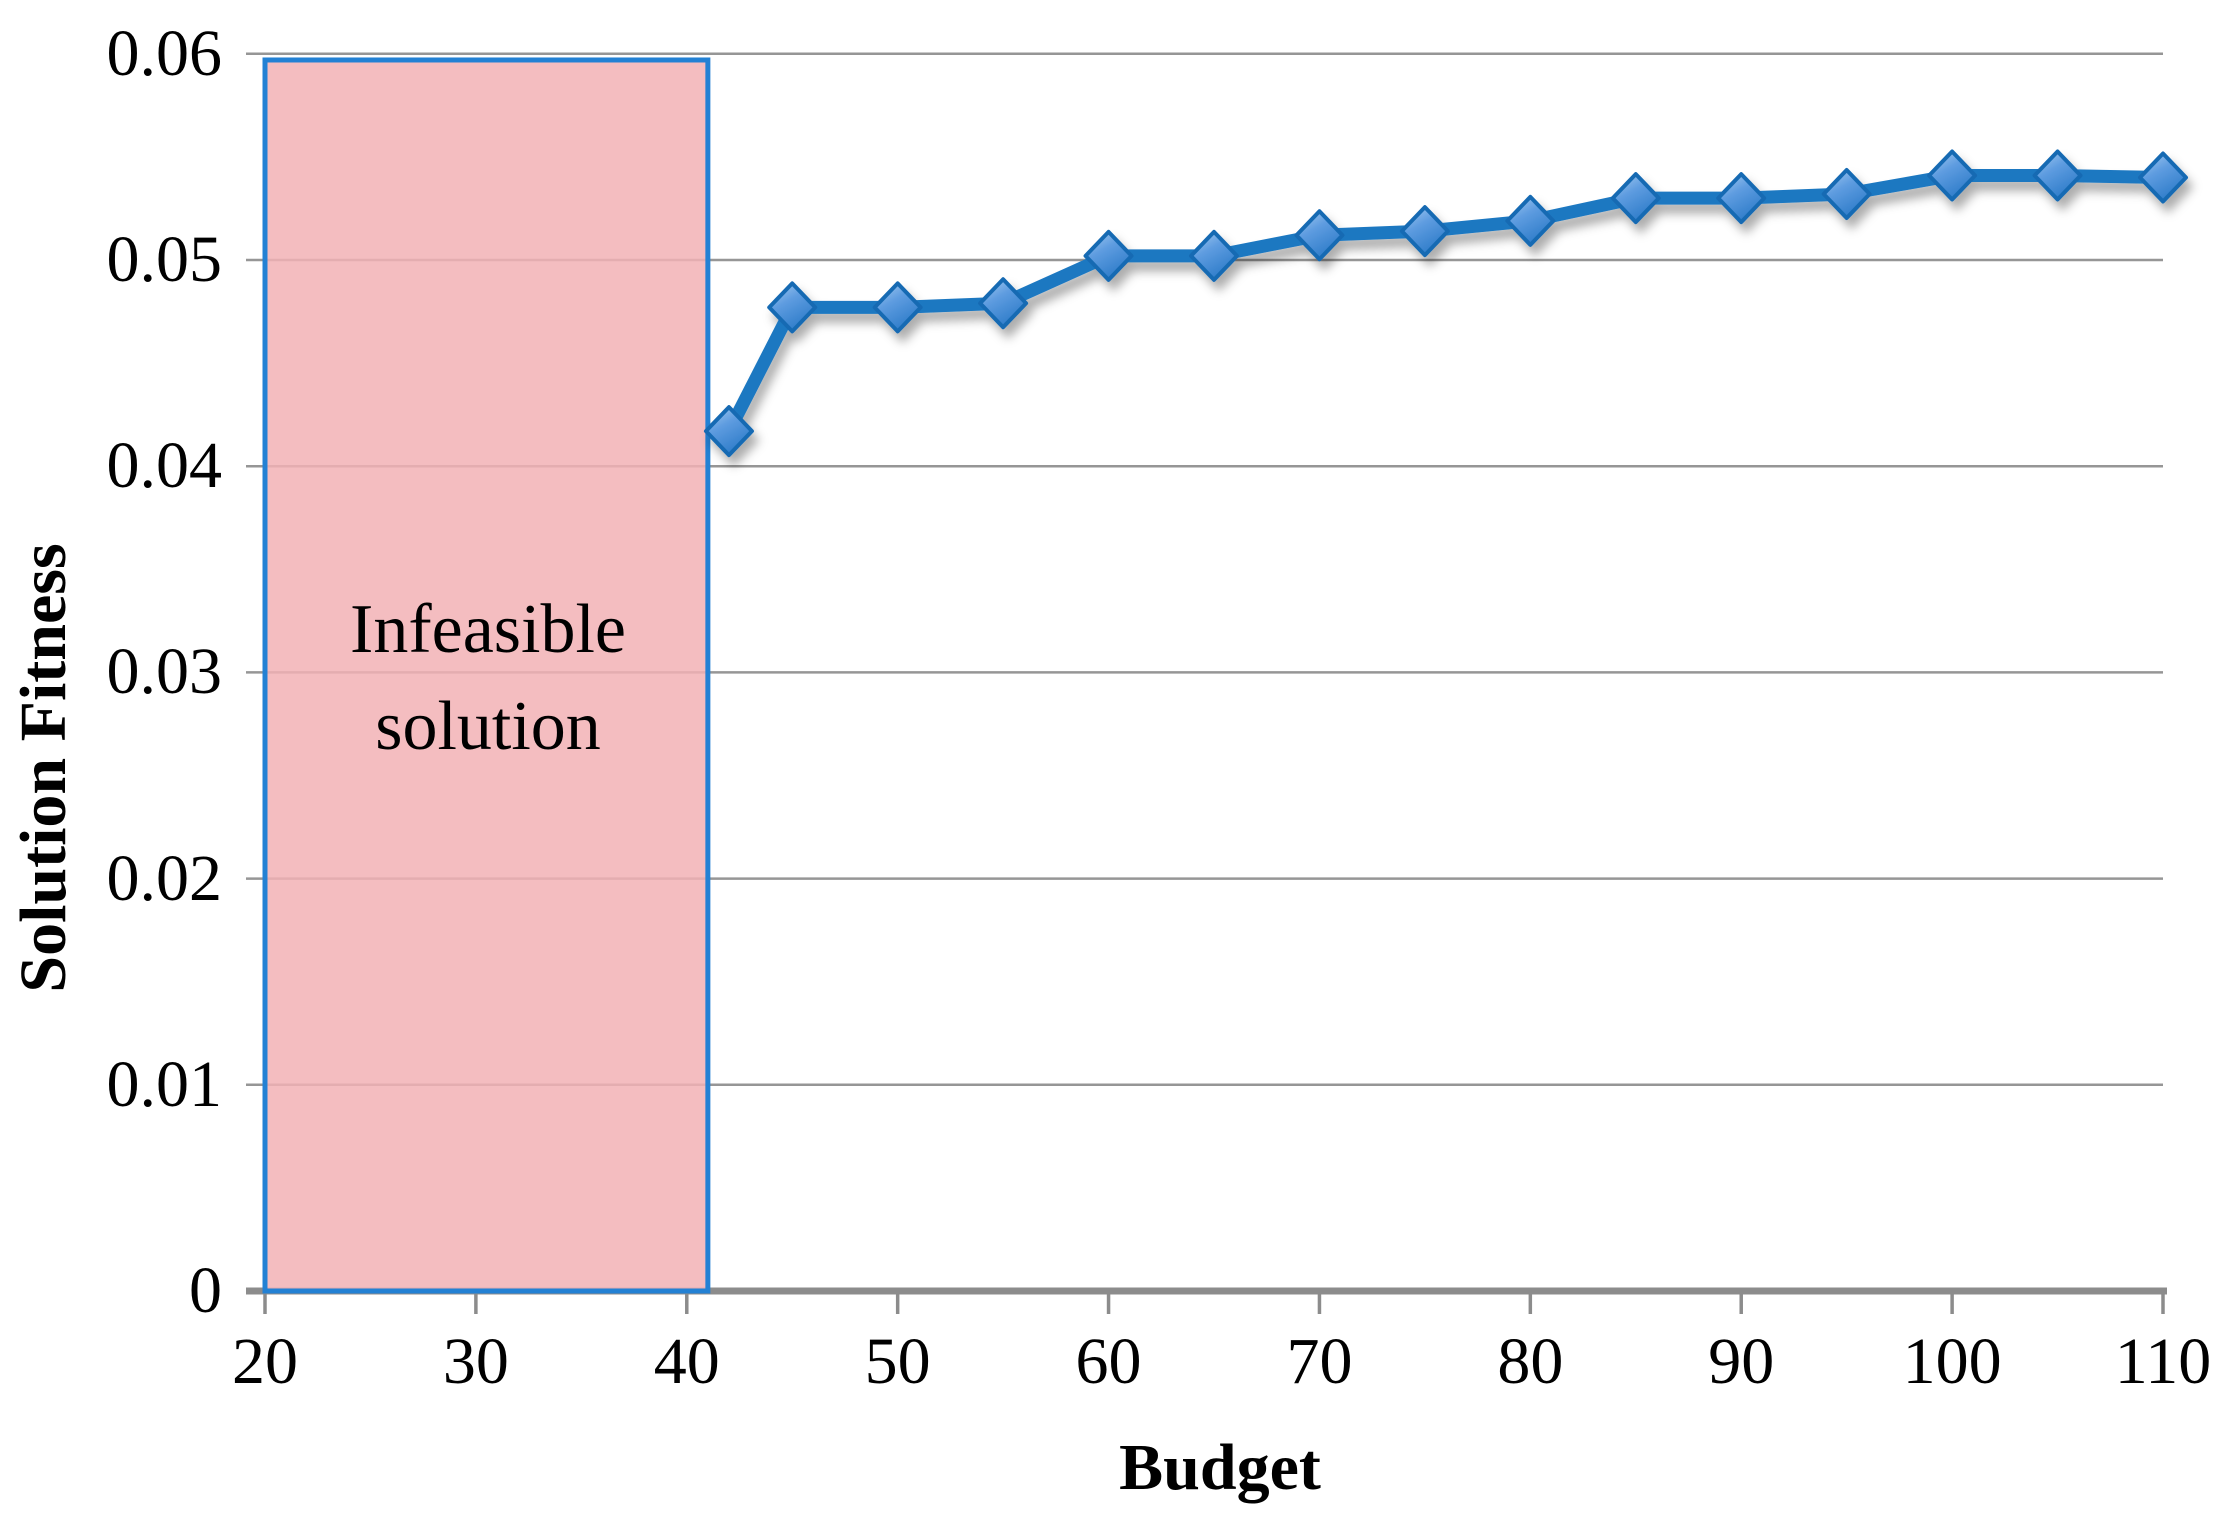  I want to click on y-tick-label-0.03: 0.03, so click(164, 672).